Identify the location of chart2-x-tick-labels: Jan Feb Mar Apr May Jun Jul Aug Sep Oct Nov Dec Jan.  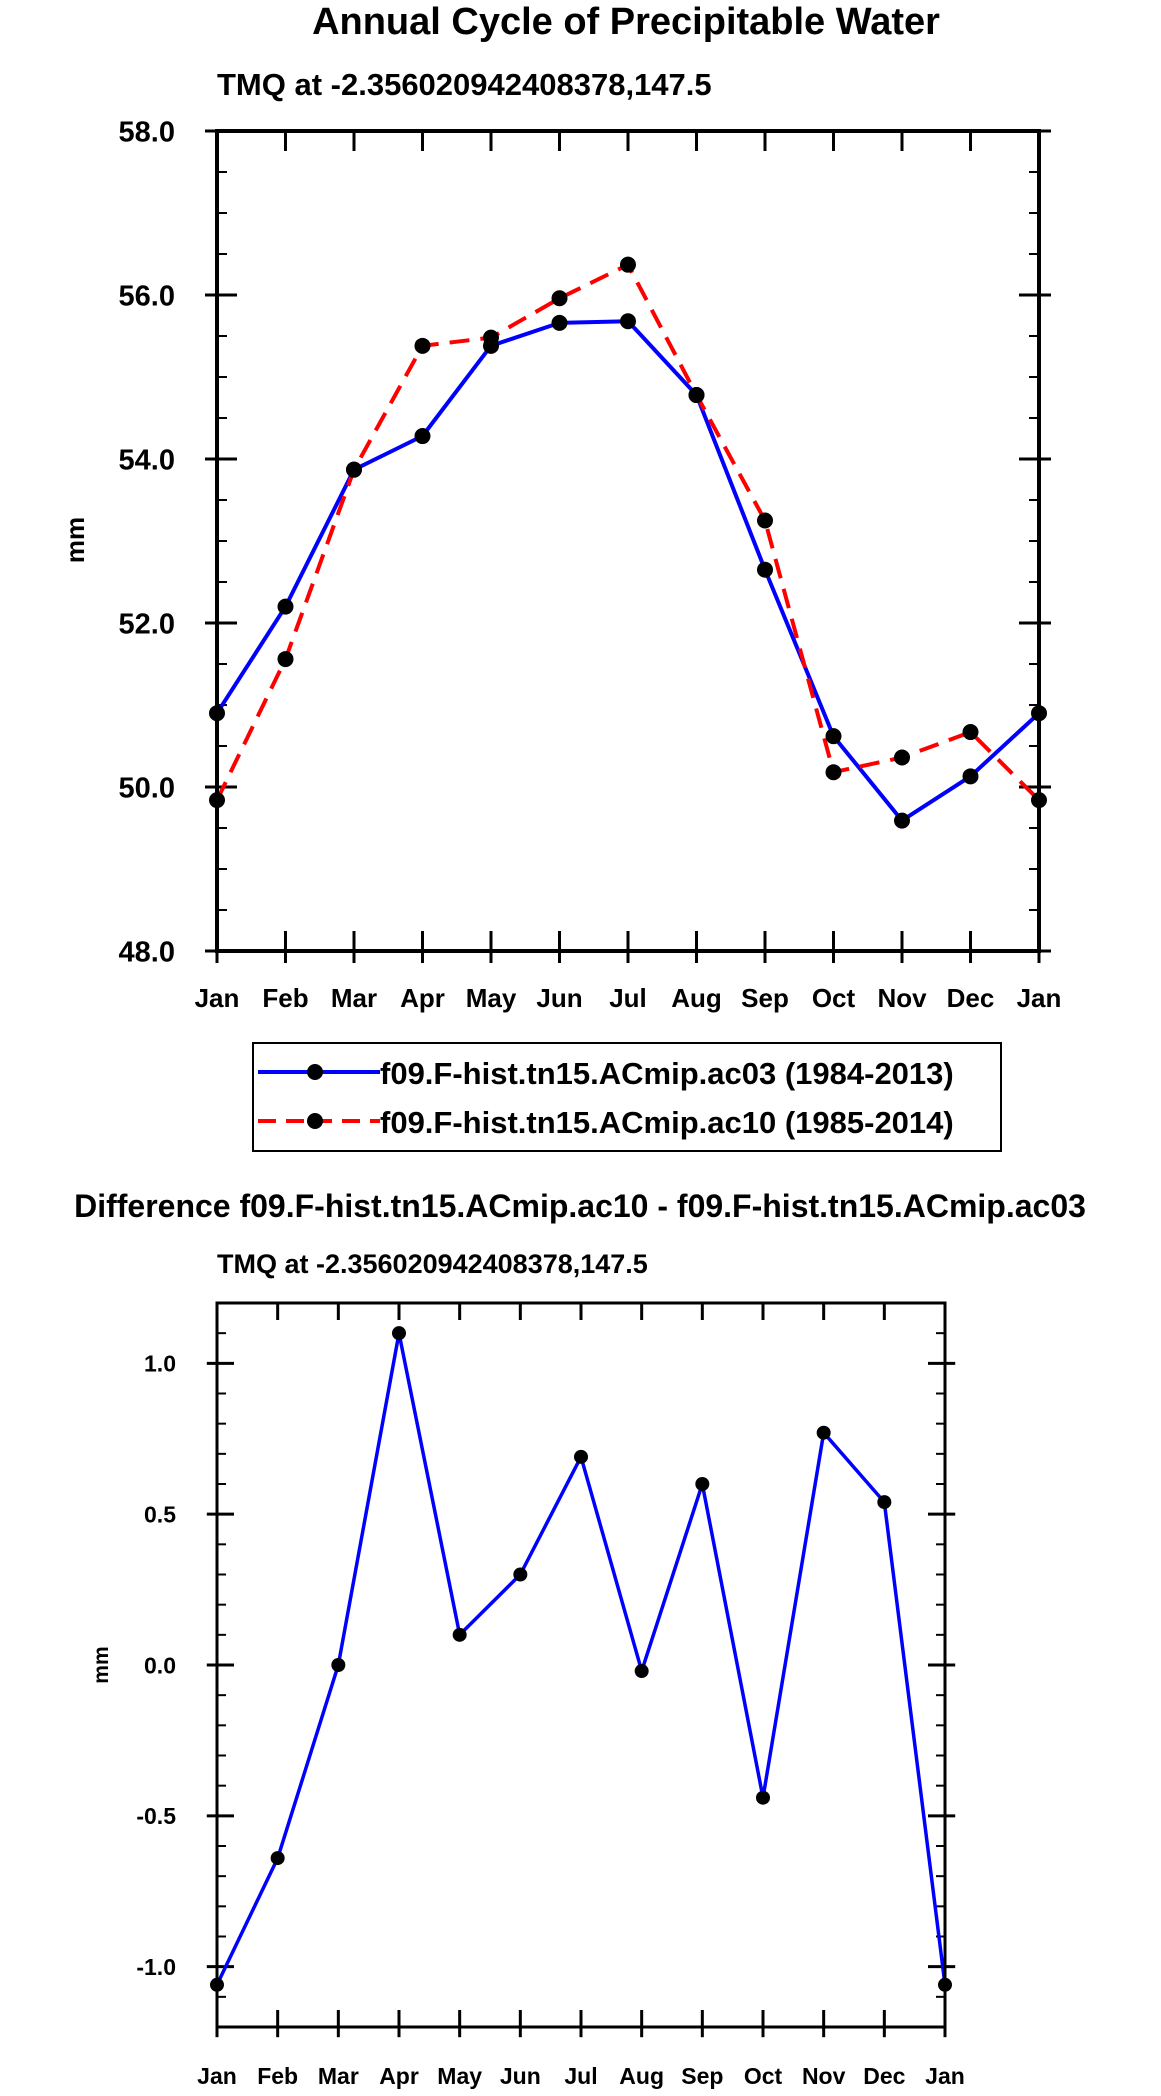
(581, 2076).